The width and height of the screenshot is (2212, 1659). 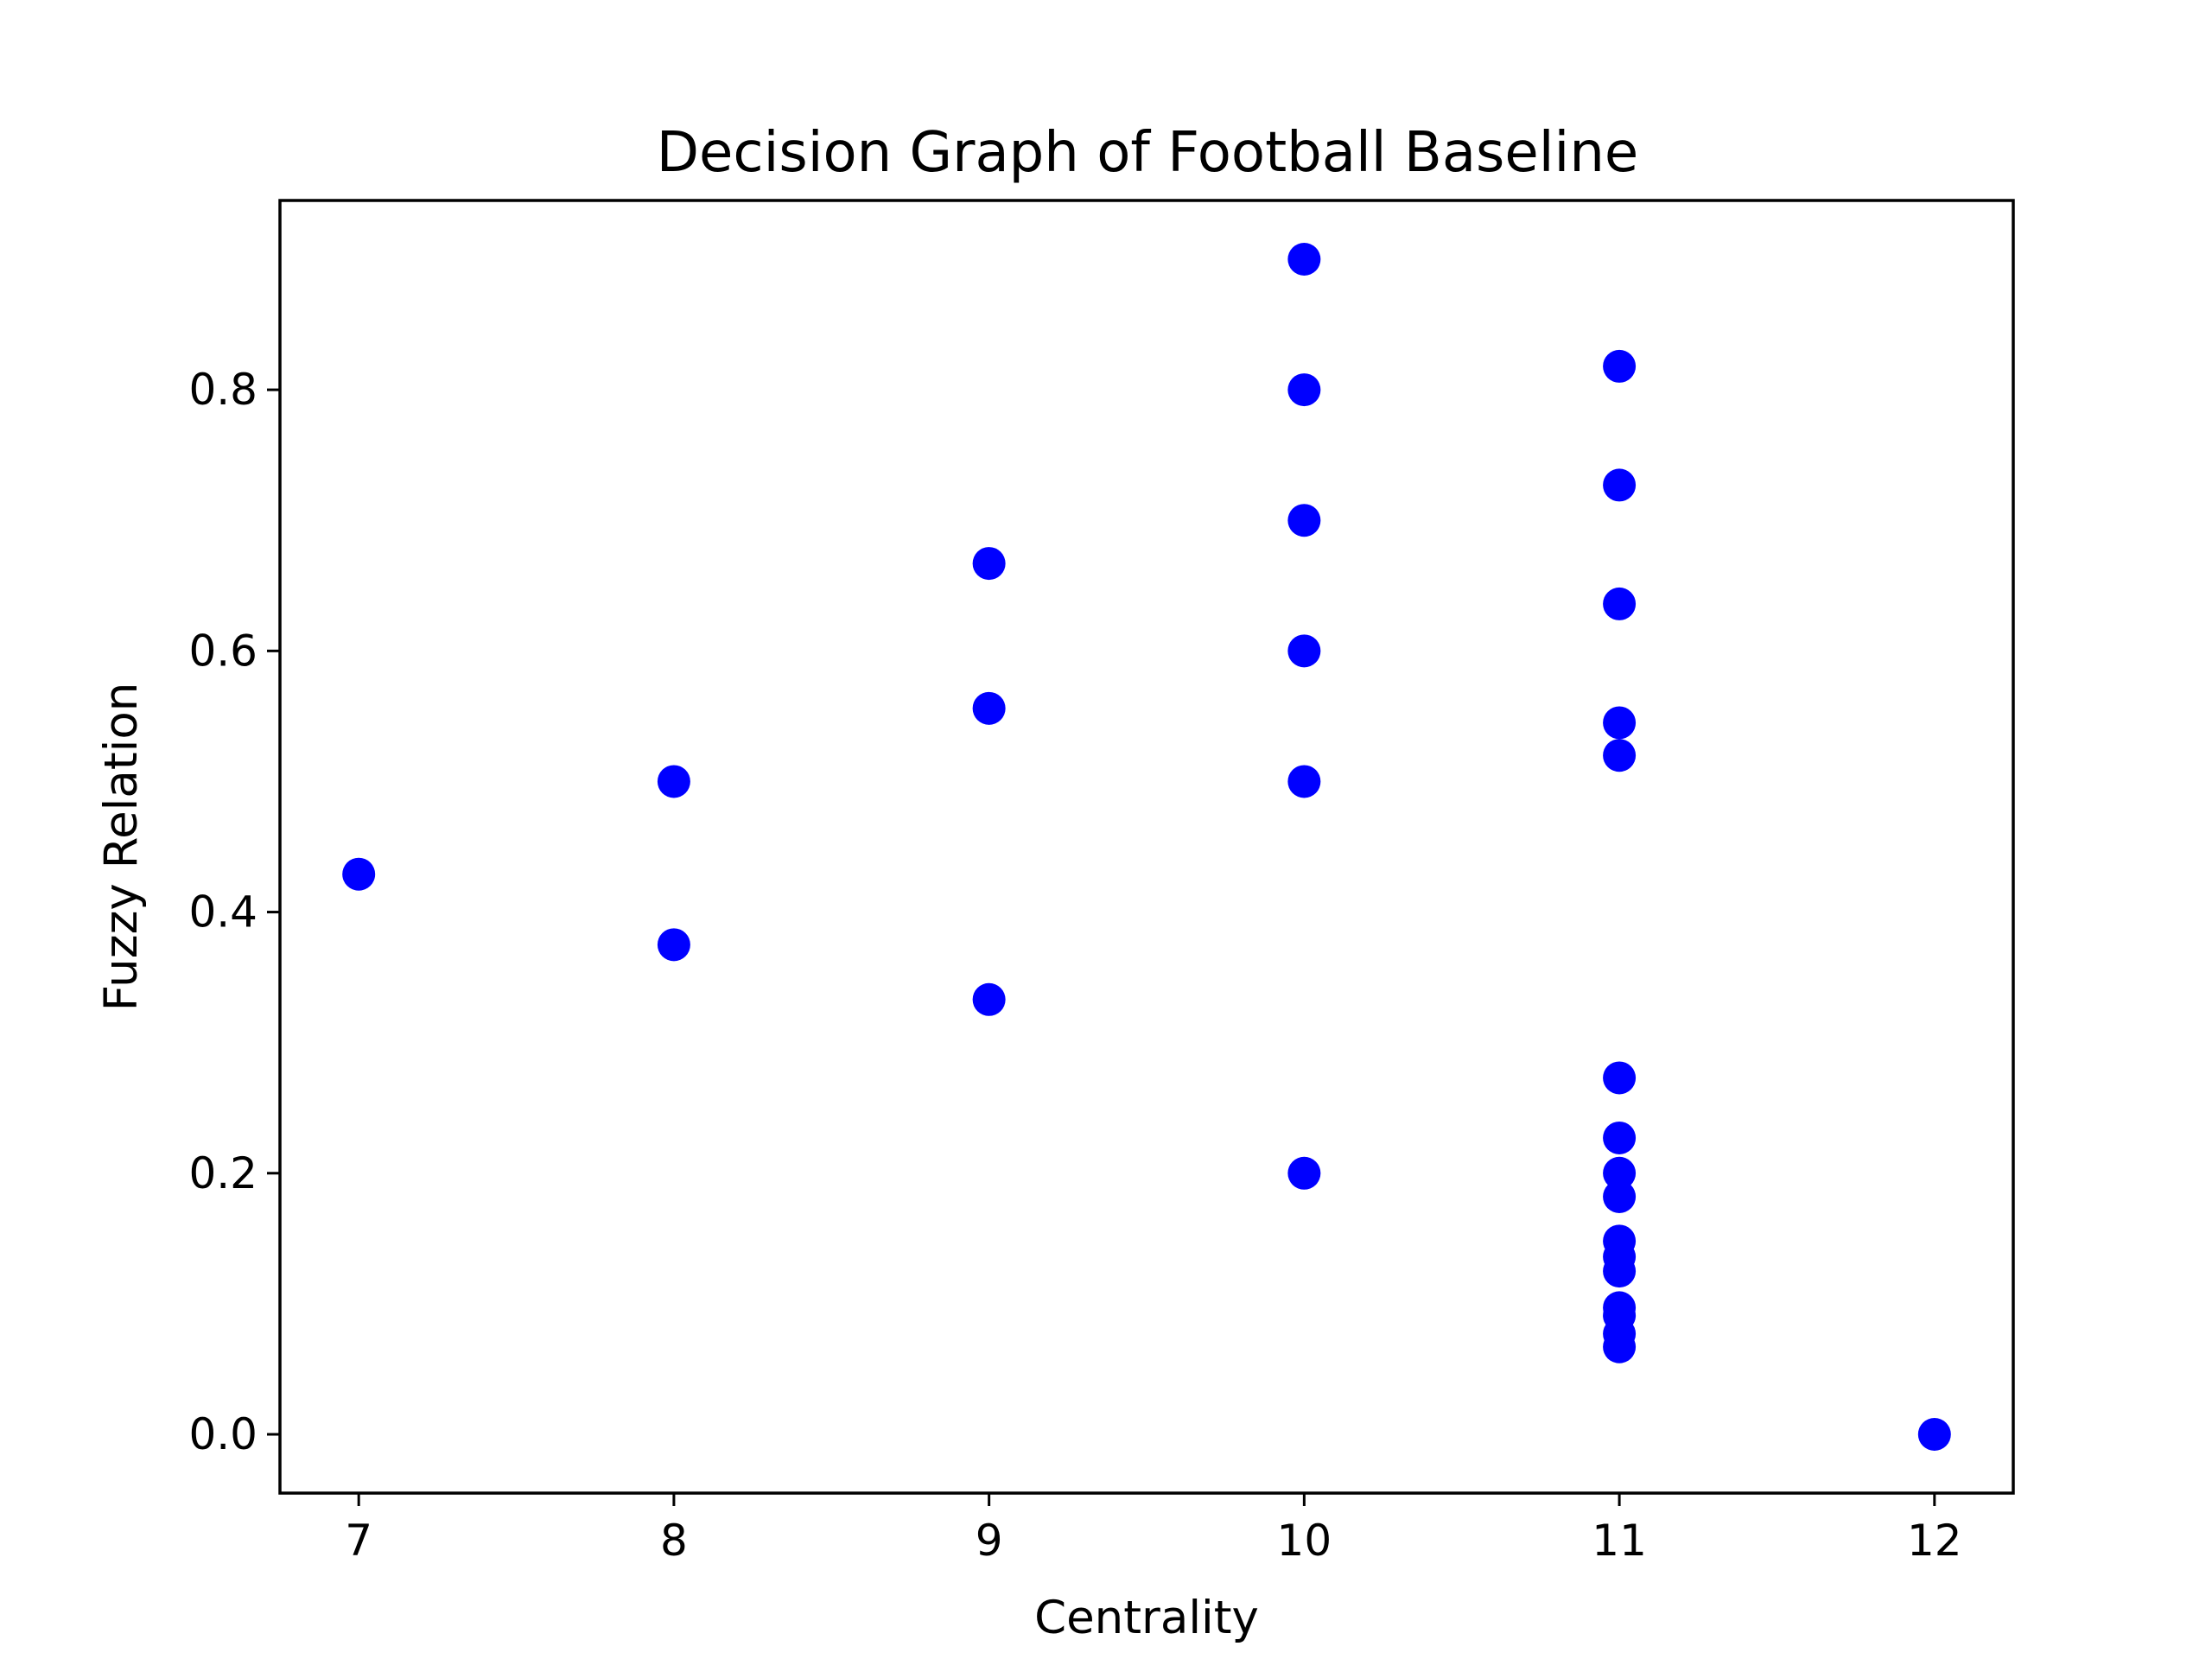 I want to click on y-tick-label: 0.6, so click(x=222, y=651).